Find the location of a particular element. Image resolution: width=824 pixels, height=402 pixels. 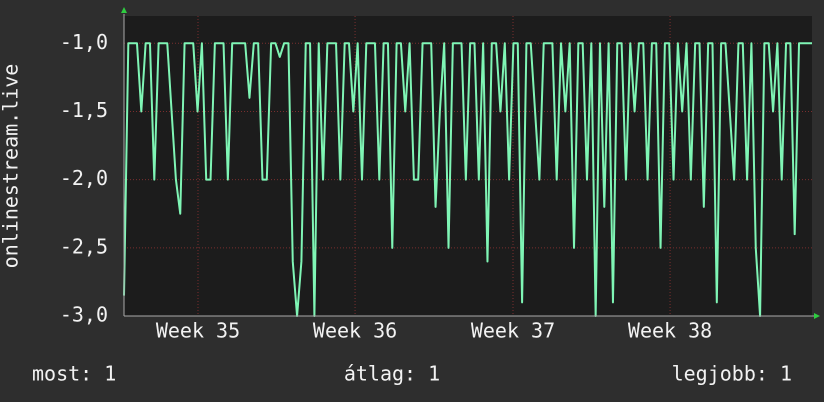

y-tick-label: -3,0 is located at coordinates (84, 315).